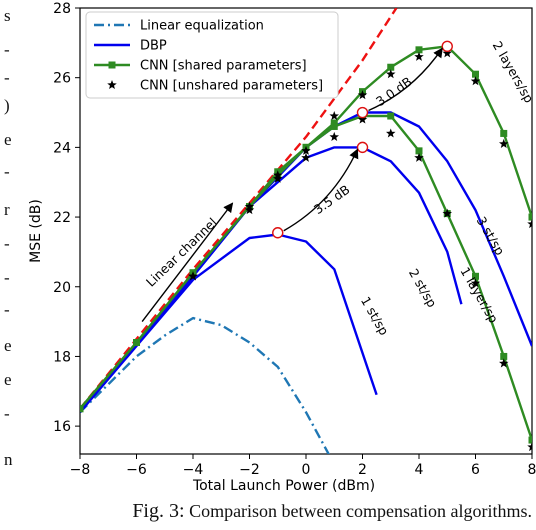  Describe the element at coordinates (112, 85) in the screenshot. I see `legend-swatch-marker` at that location.